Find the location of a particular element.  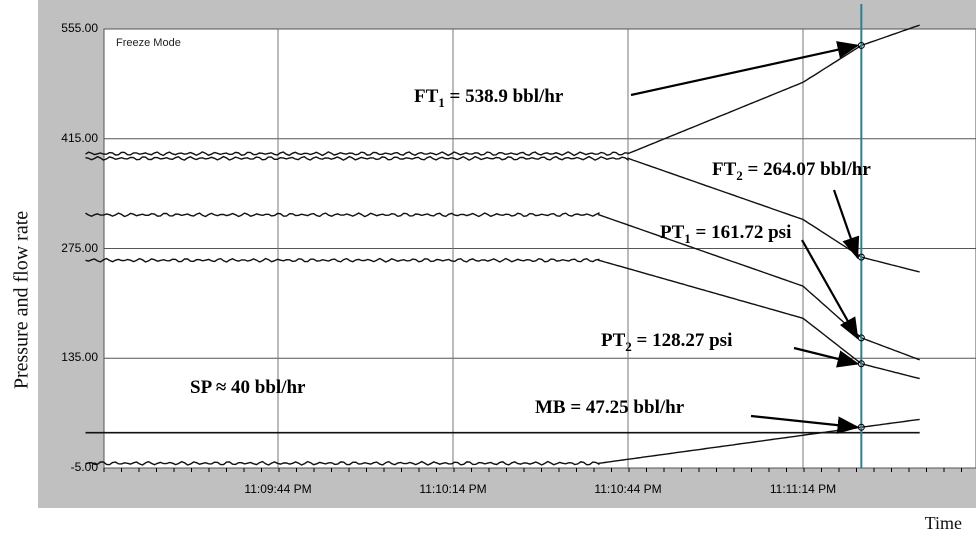

x-tick-label-3: 11:11:14 PM is located at coordinates (803, 489).